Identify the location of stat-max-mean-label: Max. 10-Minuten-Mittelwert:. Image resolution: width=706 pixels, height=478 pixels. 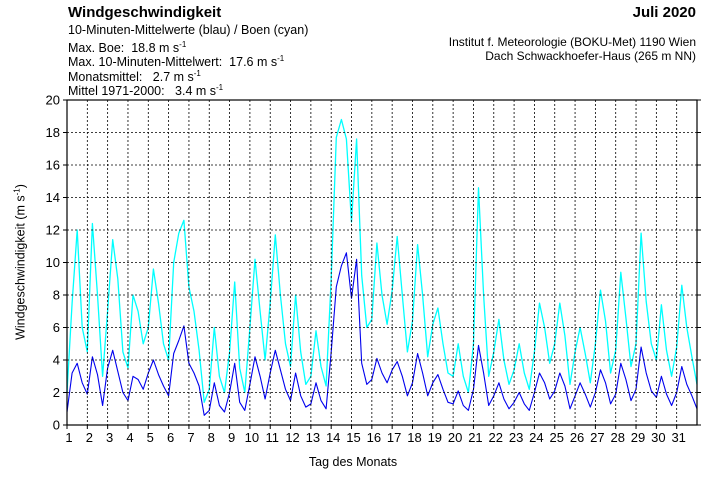
(145, 62).